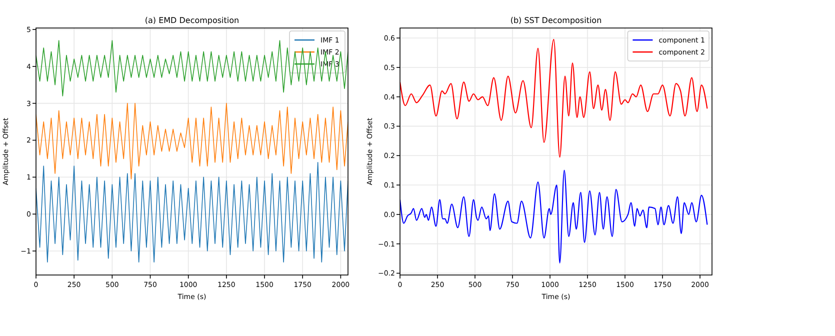  What do you see at coordinates (192, 20) in the screenshot?
I see `chart-title: (a) EMD Decomposition` at bounding box center [192, 20].